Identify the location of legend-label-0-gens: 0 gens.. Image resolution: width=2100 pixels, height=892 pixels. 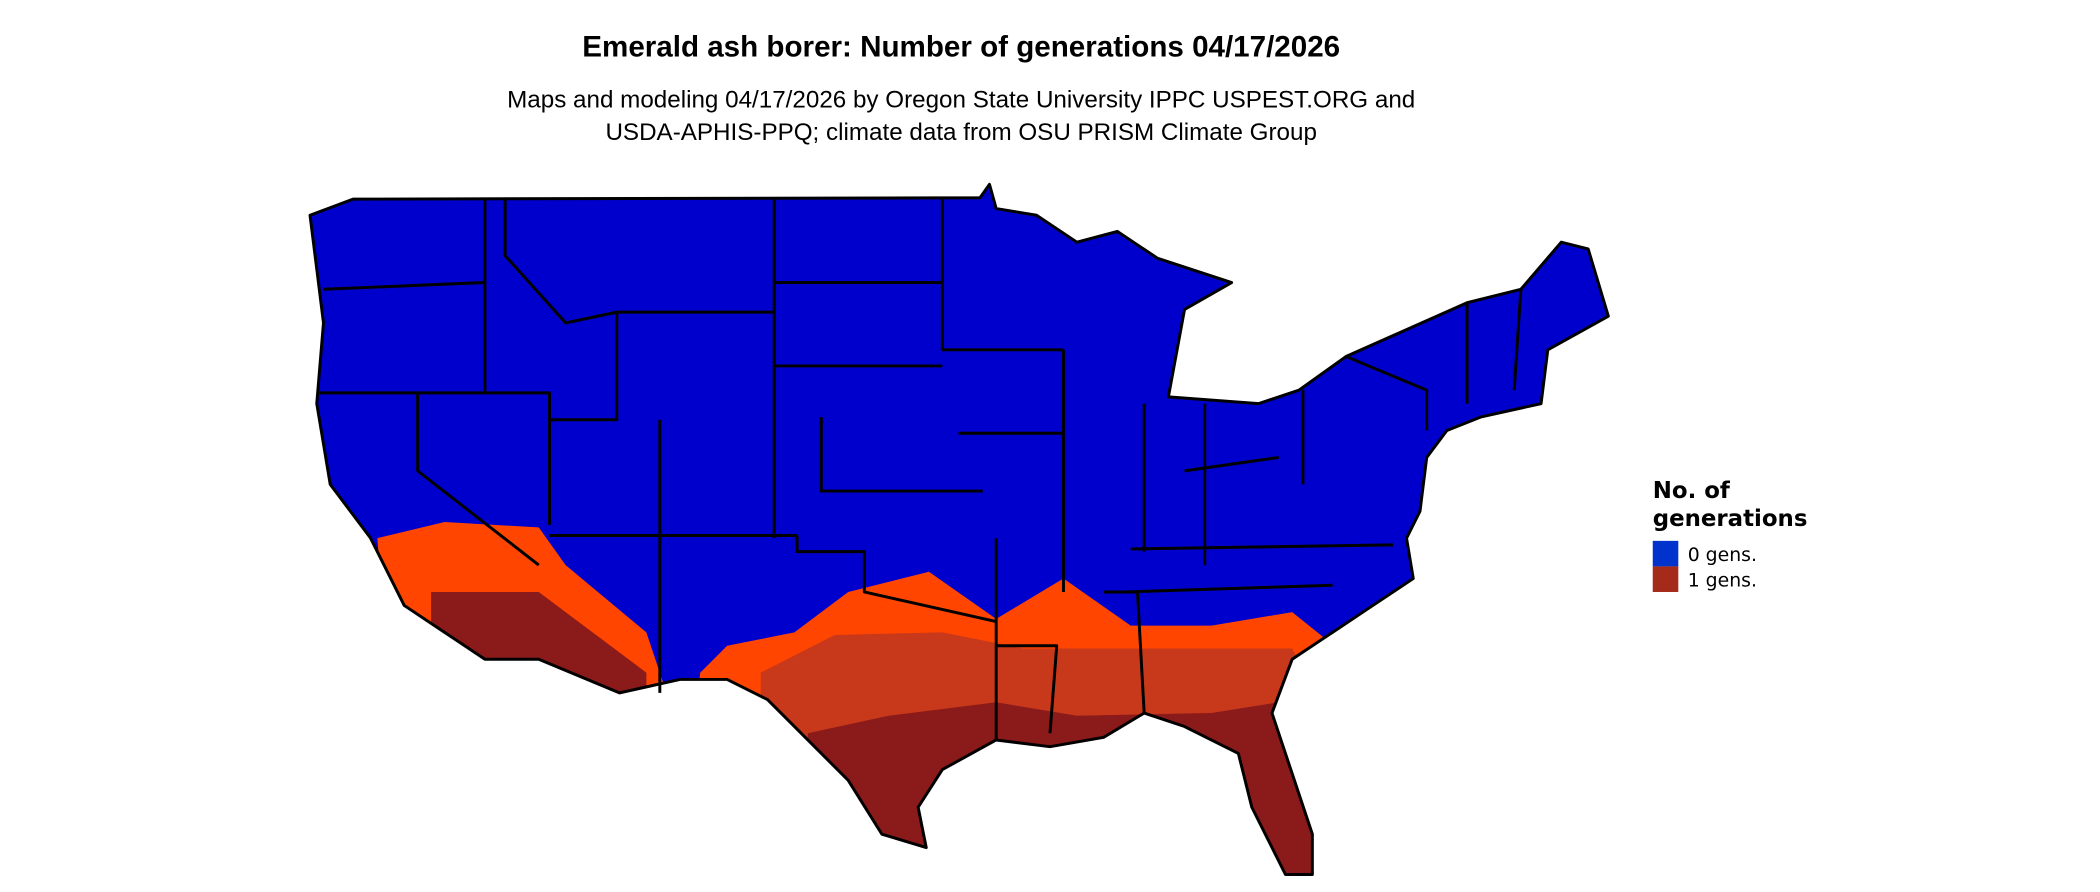
(1722, 555).